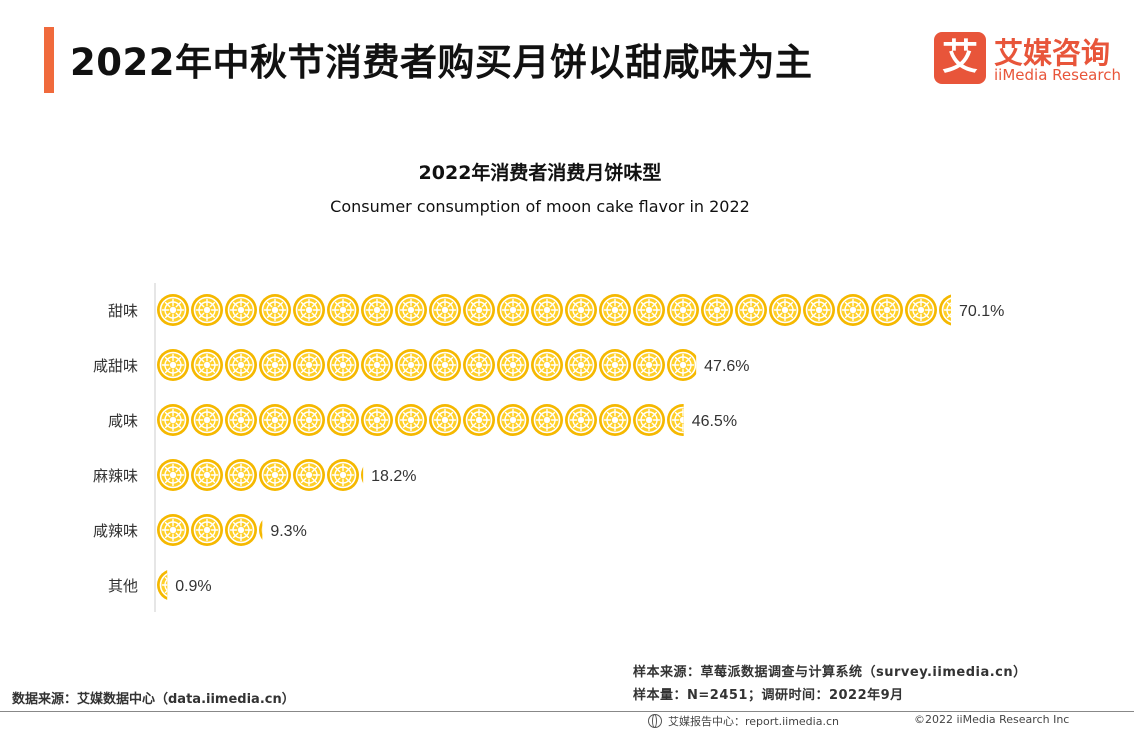 The height and width of the screenshot is (737, 1134). I want to click on logo-en-text: iiMedia Research, so click(1057, 75).